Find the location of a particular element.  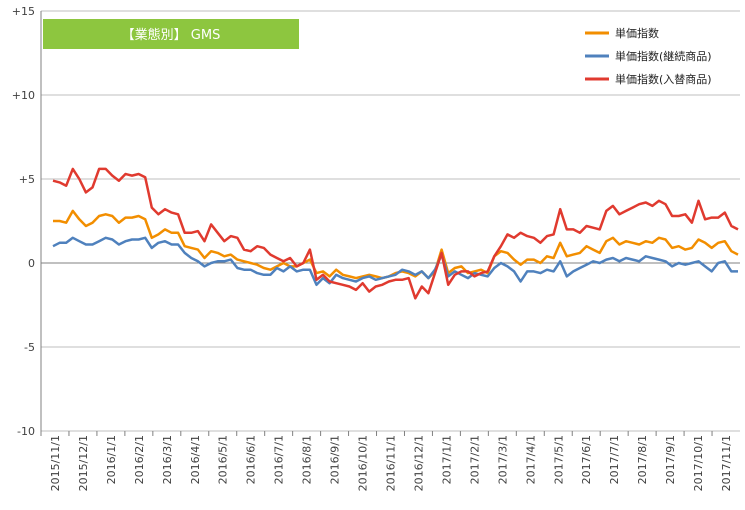

x-tick-label: 2016/10/1 is located at coordinates (363, 463).